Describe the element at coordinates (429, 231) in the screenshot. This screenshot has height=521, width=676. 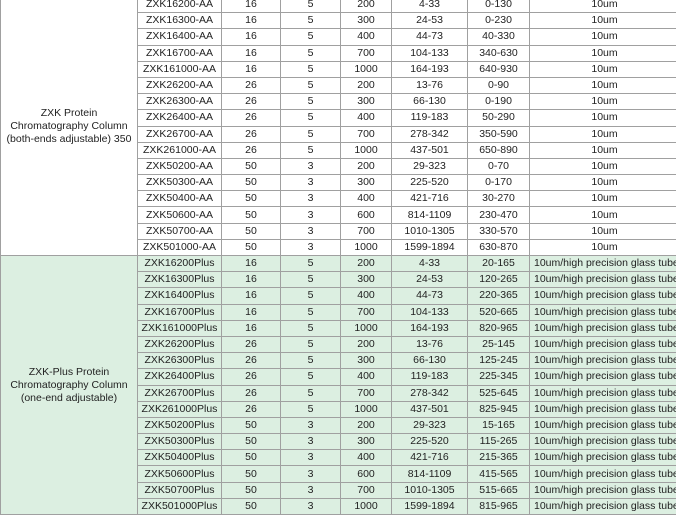
I see `volume-range-cell: 1010-1305` at that location.